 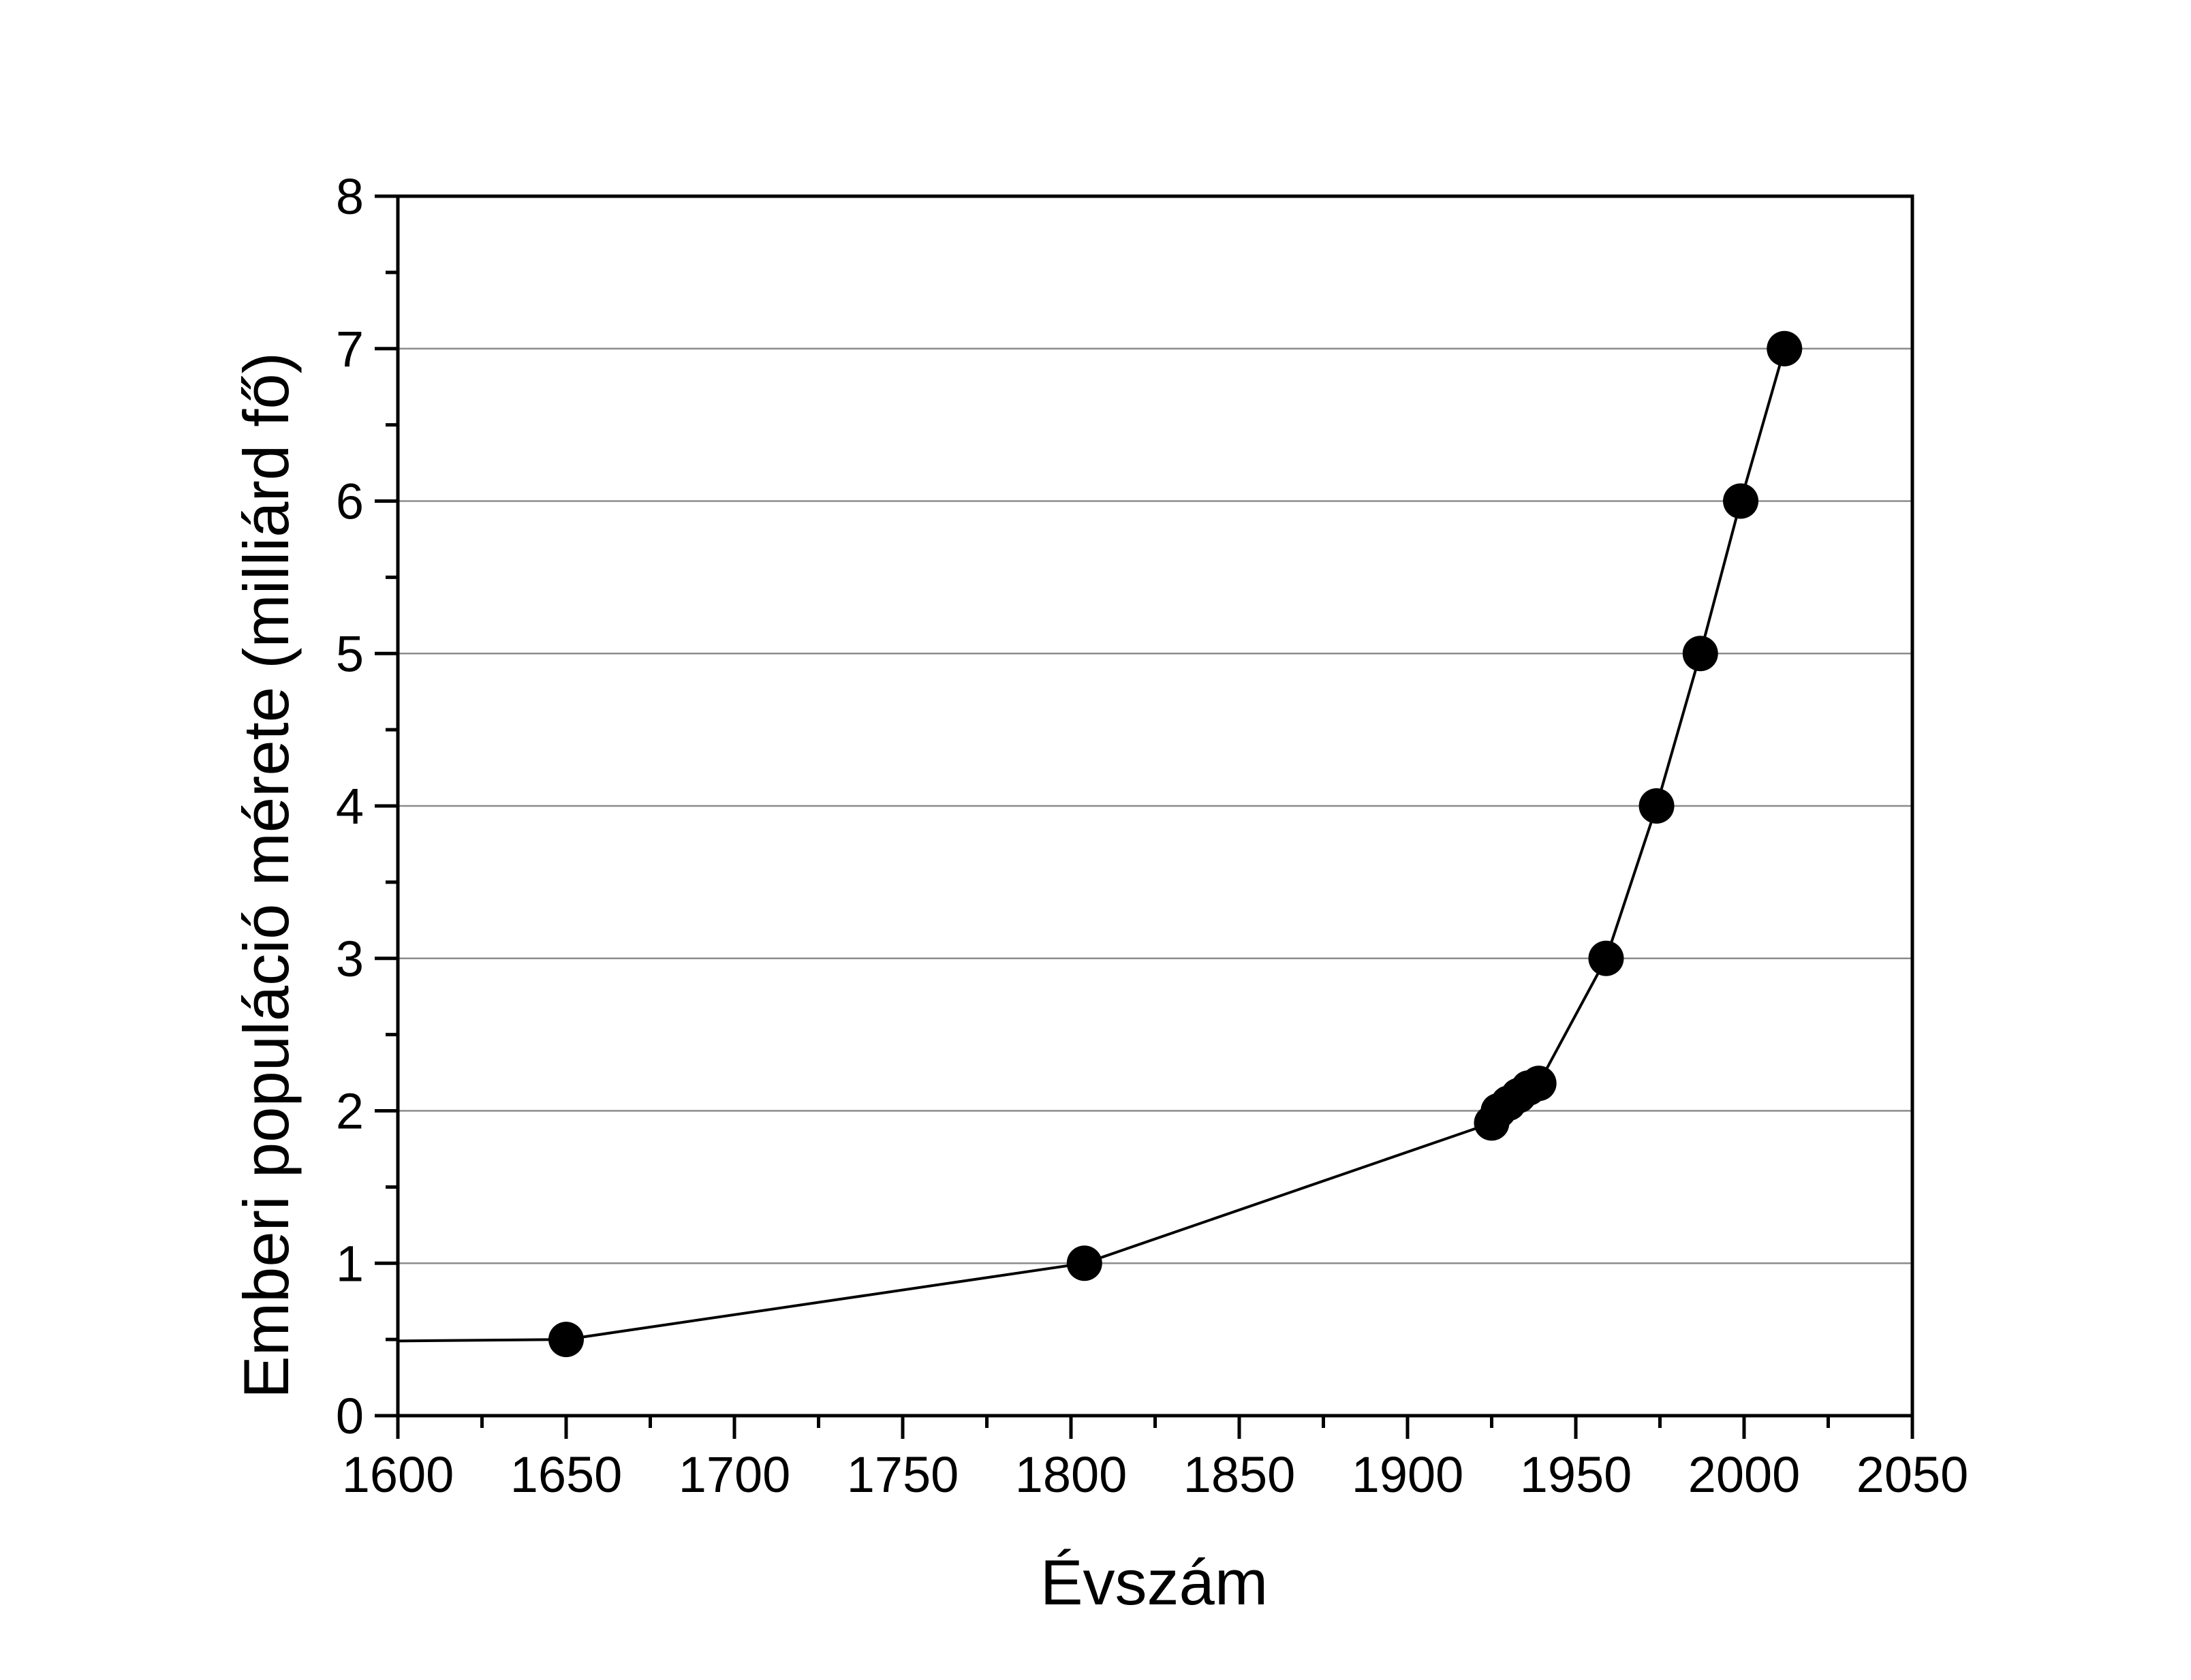 I want to click on y-tick-label: 5, so click(x=350, y=653).